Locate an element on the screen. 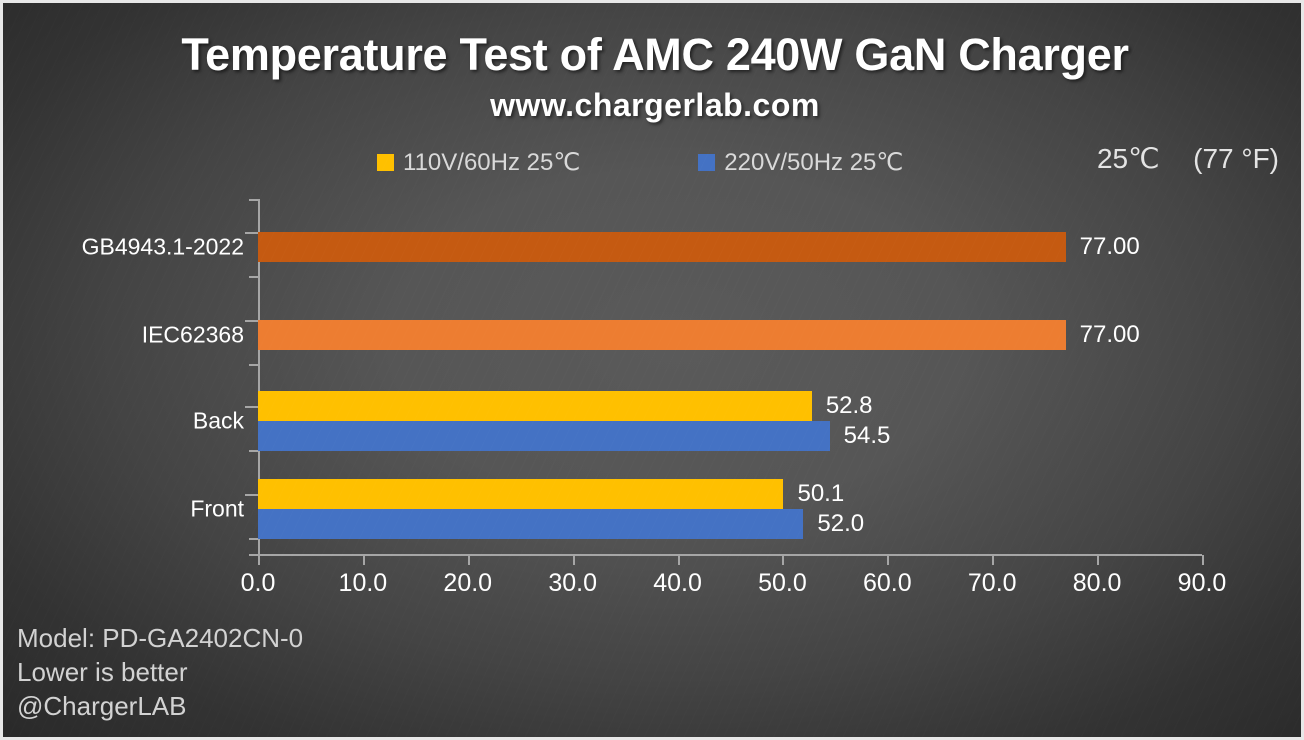  x-axis-tick-label: 40.0 is located at coordinates (677, 583).